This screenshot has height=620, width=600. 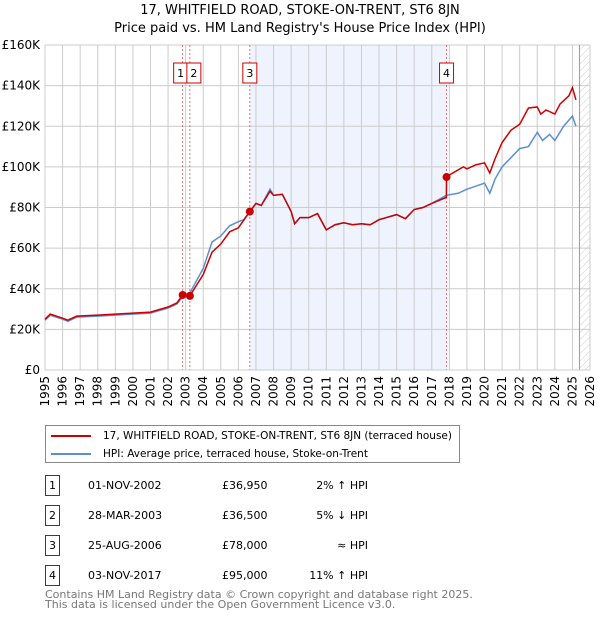 I want to click on x-tick-label: 2005, so click(x=221, y=391).